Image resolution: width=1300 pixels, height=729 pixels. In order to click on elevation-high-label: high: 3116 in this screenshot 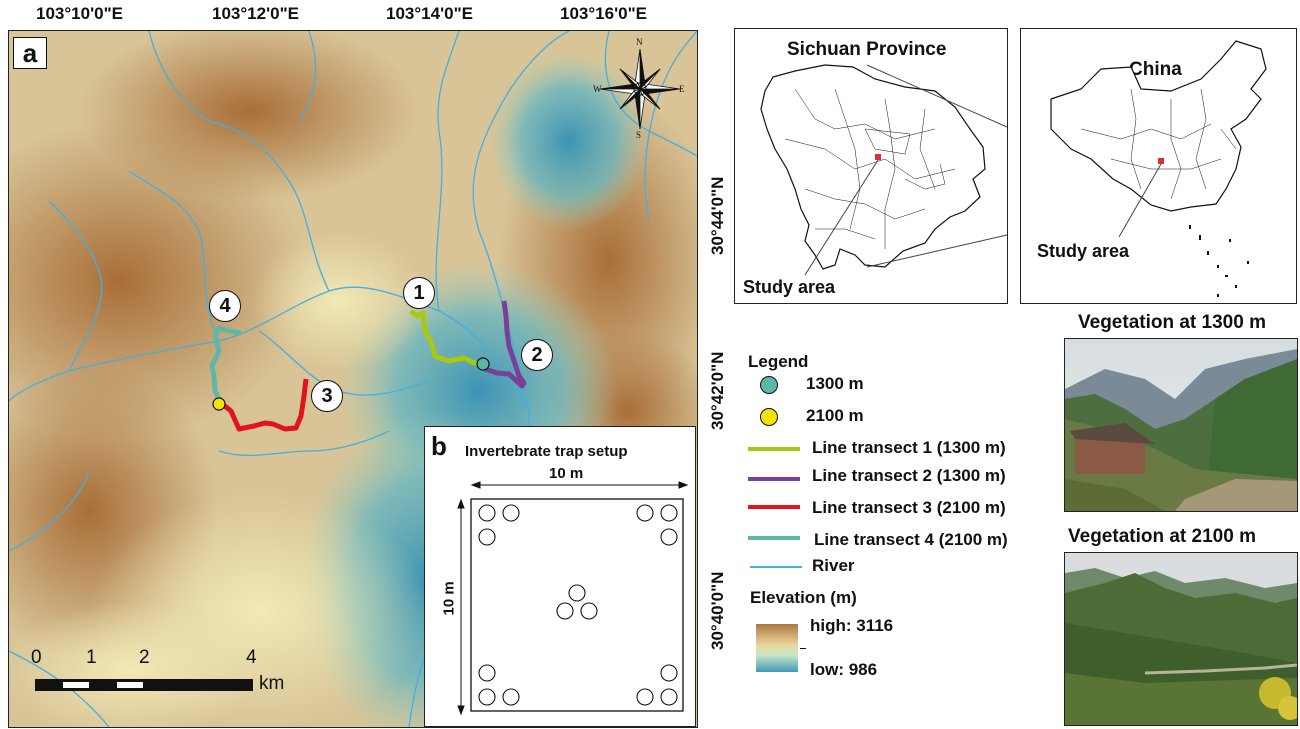, I will do `click(852, 625)`.